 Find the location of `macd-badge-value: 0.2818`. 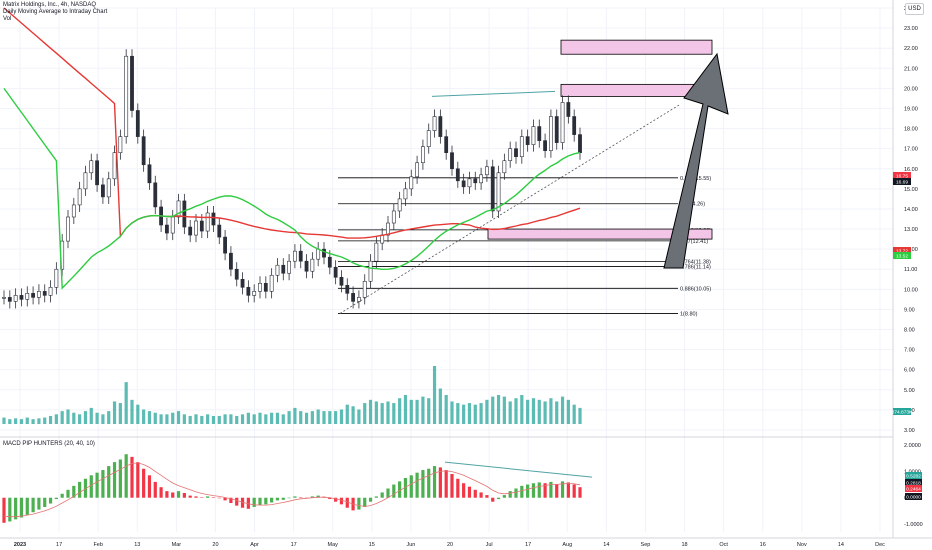

macd-badge-value: 0.2818 is located at coordinates (913, 484).